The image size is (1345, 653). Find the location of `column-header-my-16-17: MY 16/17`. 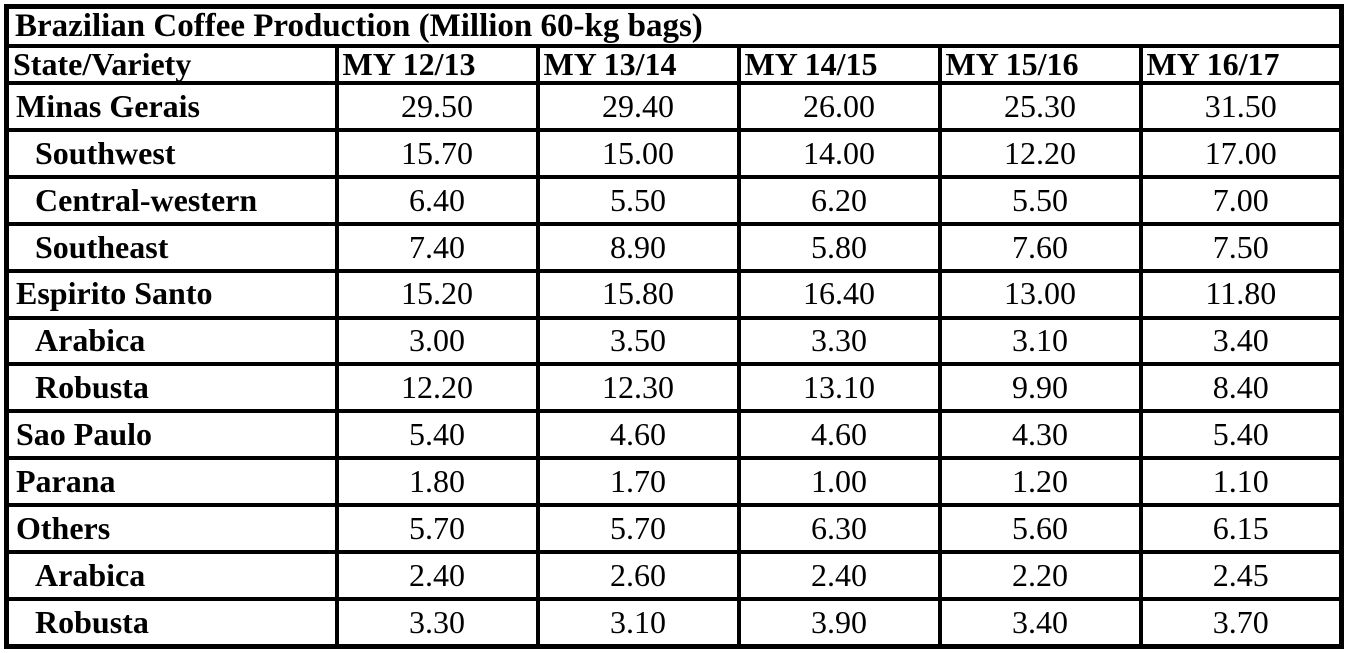

column-header-my-16-17: MY 16/17 is located at coordinates (1241, 64).